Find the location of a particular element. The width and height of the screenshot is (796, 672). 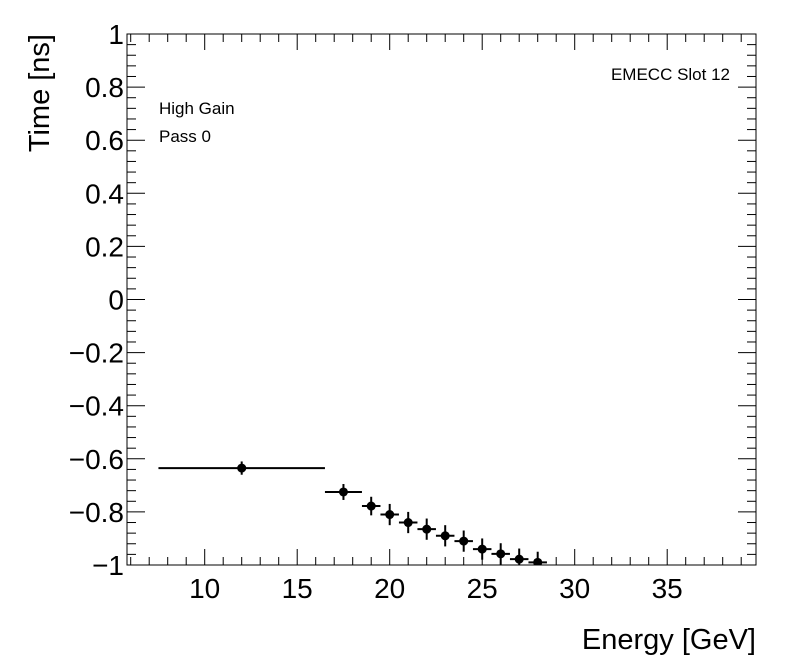

slot-annotation: EMECC Slot 12 is located at coordinates (670, 74).